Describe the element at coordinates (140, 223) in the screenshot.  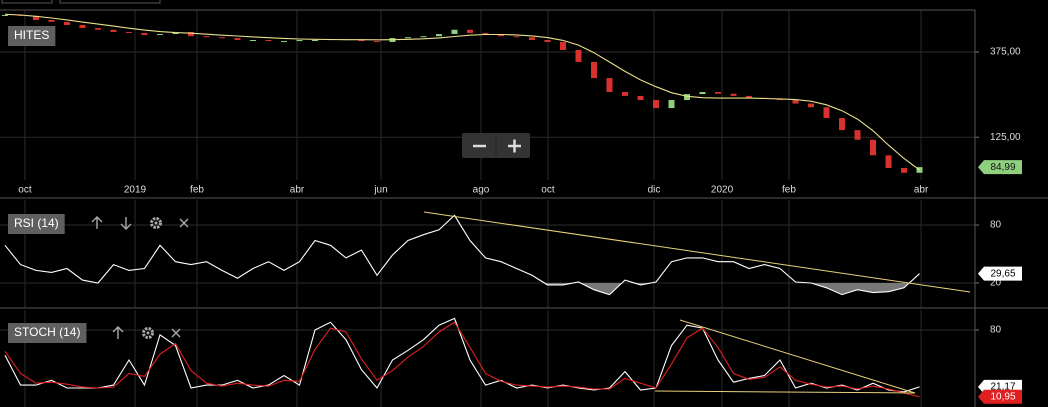
I see `rsi-icons` at that location.